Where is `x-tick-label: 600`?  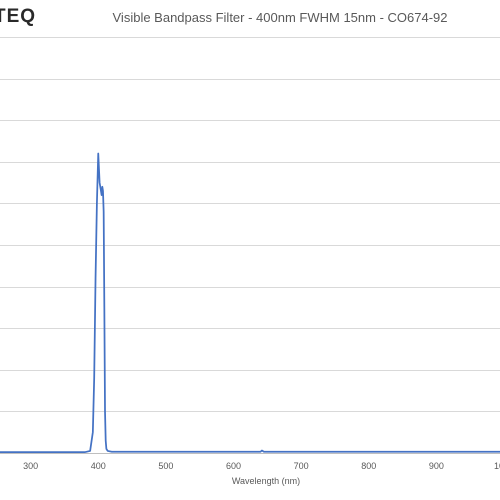
x-tick-label: 600 is located at coordinates (233, 466).